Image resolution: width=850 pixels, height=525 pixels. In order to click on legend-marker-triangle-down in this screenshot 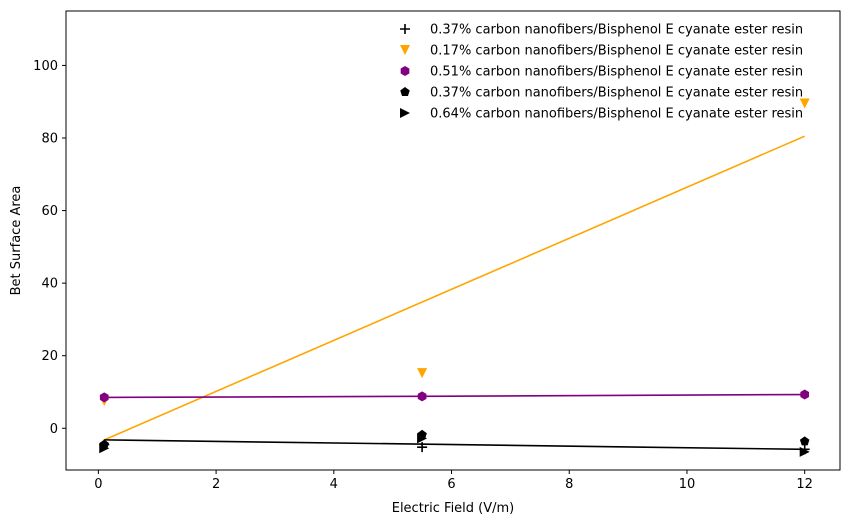, I will do `click(405, 50)`.